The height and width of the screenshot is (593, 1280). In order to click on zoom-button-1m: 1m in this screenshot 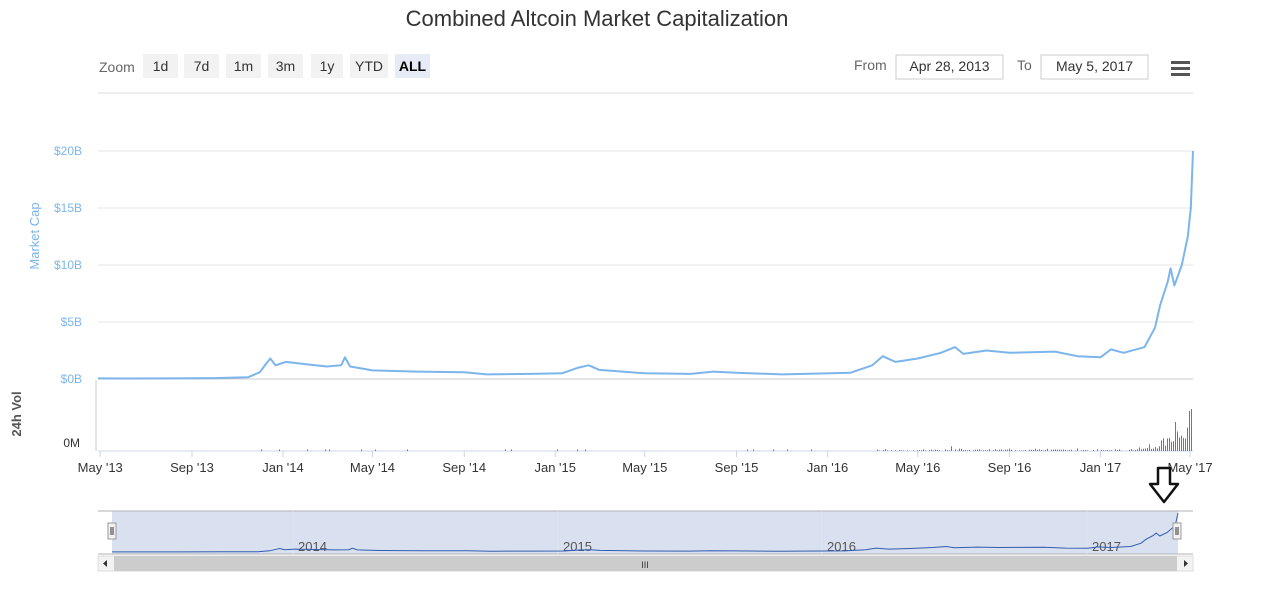, I will do `click(243, 66)`.